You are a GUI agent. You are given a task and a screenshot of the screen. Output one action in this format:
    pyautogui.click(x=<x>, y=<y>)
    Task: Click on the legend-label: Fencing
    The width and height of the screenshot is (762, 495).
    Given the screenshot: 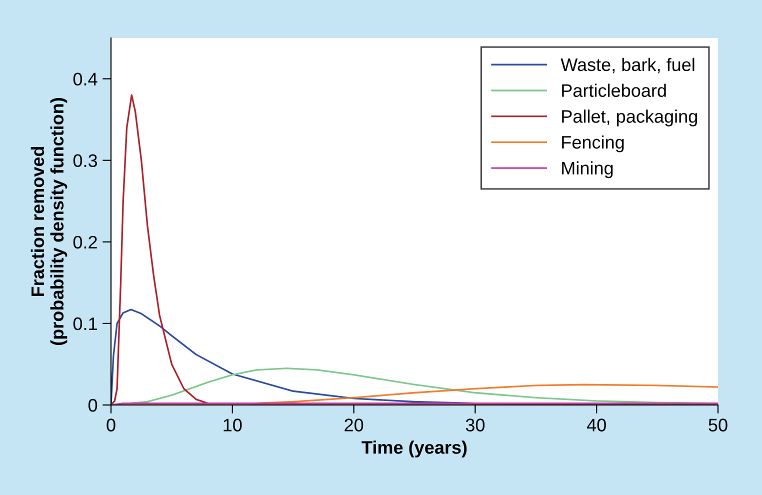 What is the action you would take?
    pyautogui.click(x=593, y=143)
    